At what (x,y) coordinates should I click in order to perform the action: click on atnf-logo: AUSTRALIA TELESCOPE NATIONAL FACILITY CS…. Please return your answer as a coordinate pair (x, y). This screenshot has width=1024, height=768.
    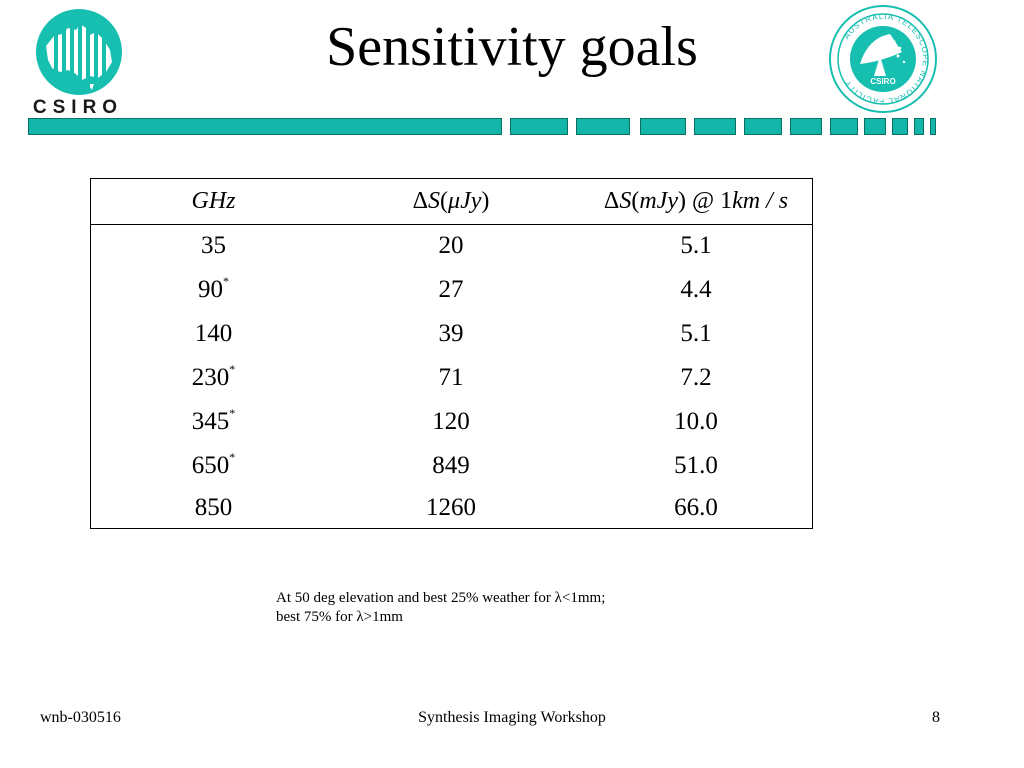
    Looking at the image, I should click on (883, 59).